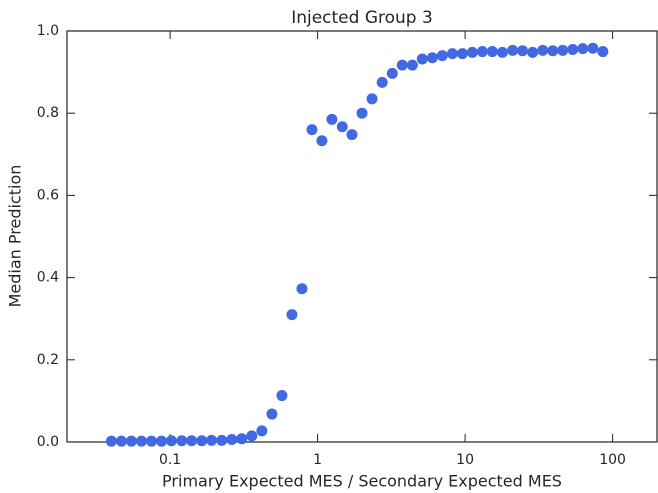 The width and height of the screenshot is (658, 493). Describe the element at coordinates (48, 360) in the screenshot. I see `y-tick-label: 0.2` at that location.